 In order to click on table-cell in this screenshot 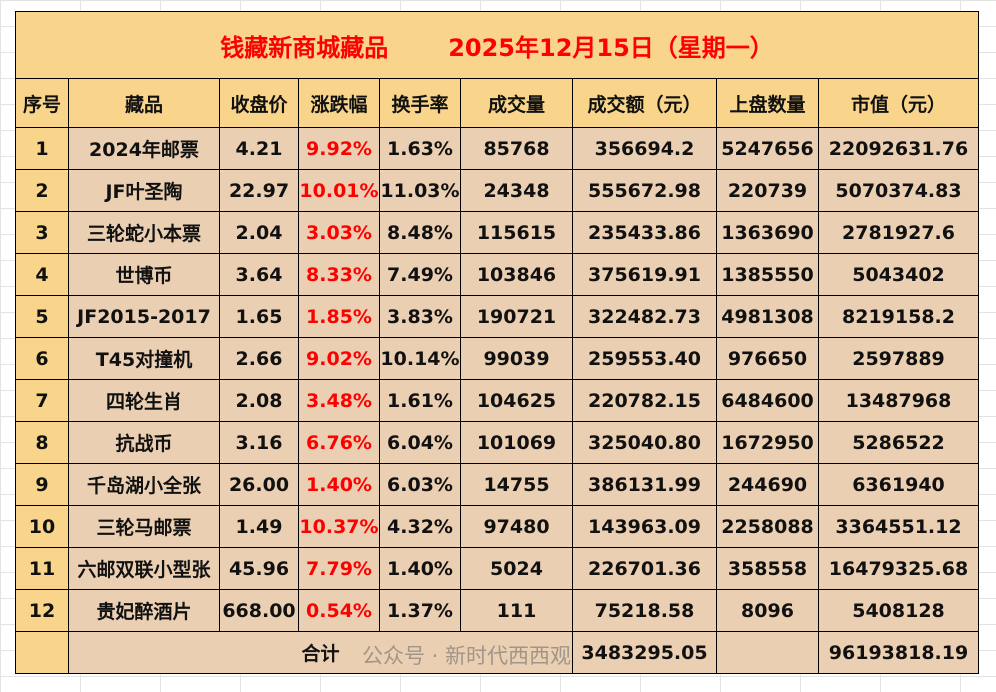, I will do `click(767, 652)`.